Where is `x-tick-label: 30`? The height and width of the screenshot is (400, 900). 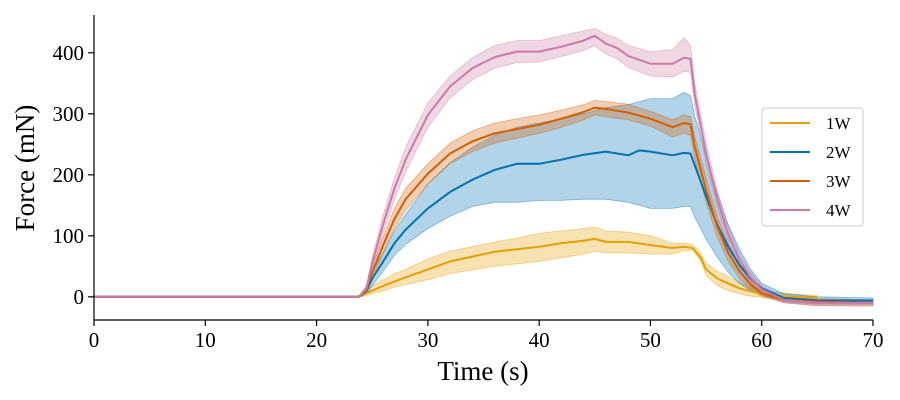 x-tick-label: 30 is located at coordinates (427, 340).